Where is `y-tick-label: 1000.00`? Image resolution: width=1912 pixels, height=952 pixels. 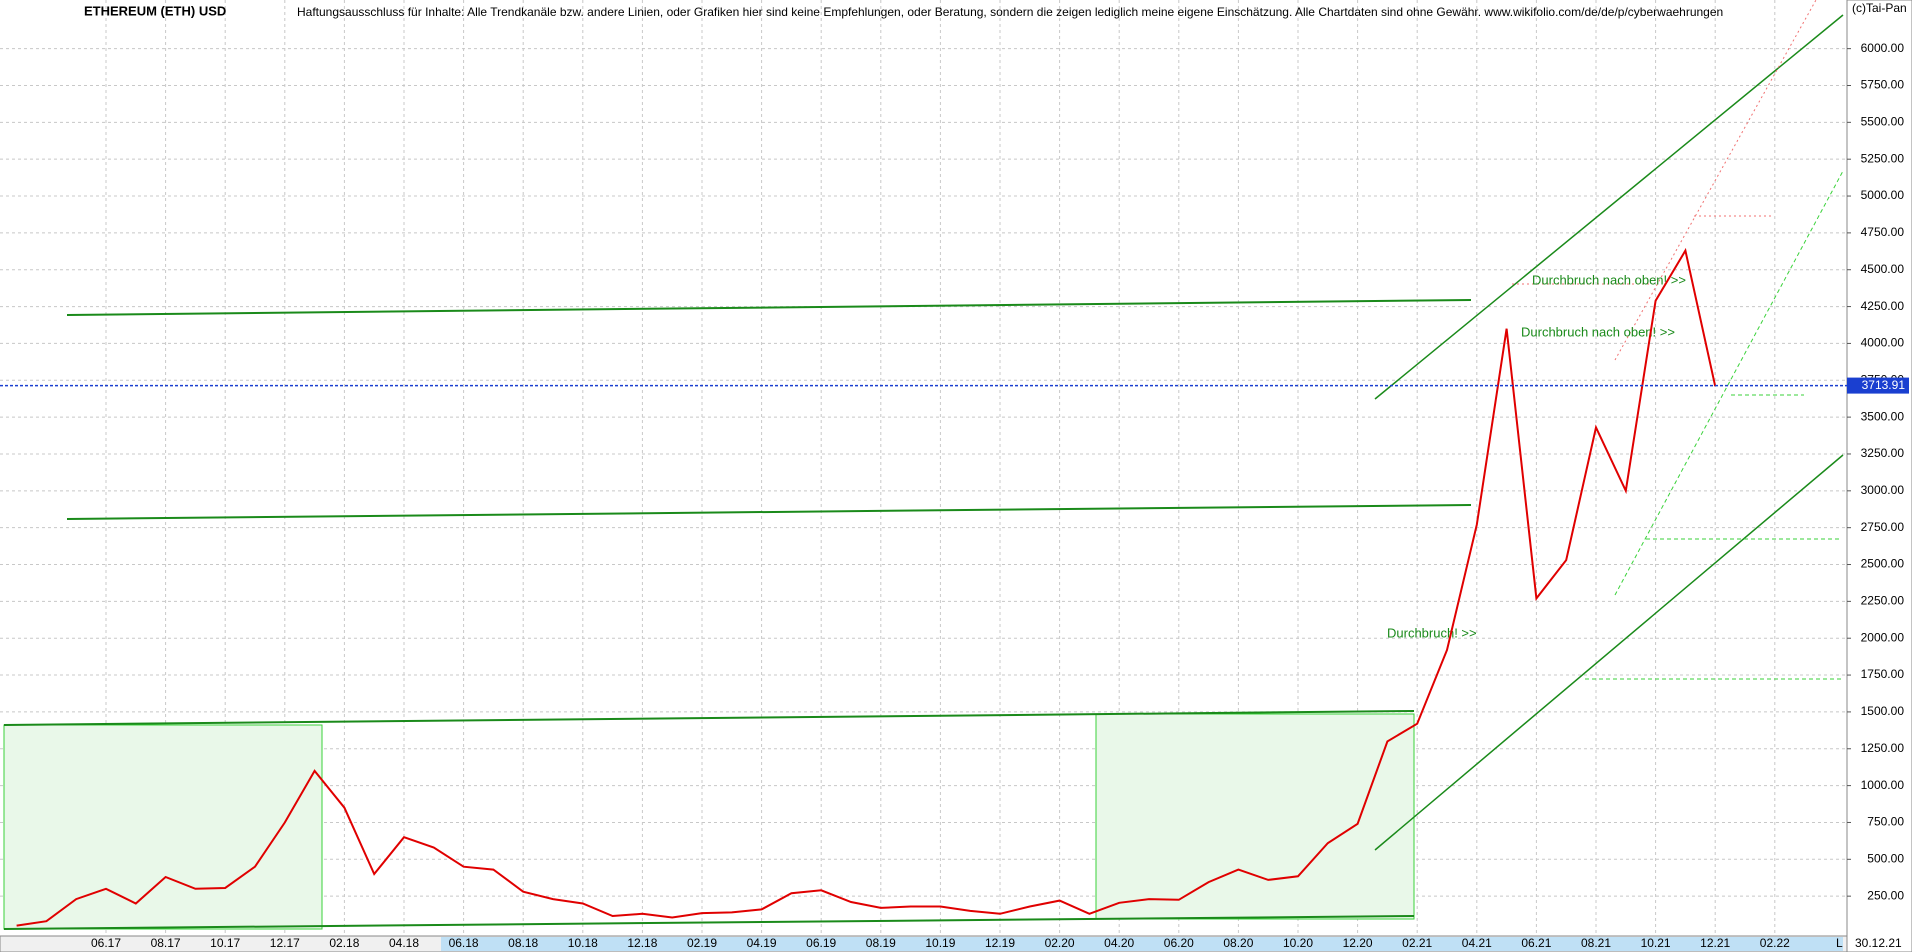 y-tick-label: 1000.00 is located at coordinates (1883, 785).